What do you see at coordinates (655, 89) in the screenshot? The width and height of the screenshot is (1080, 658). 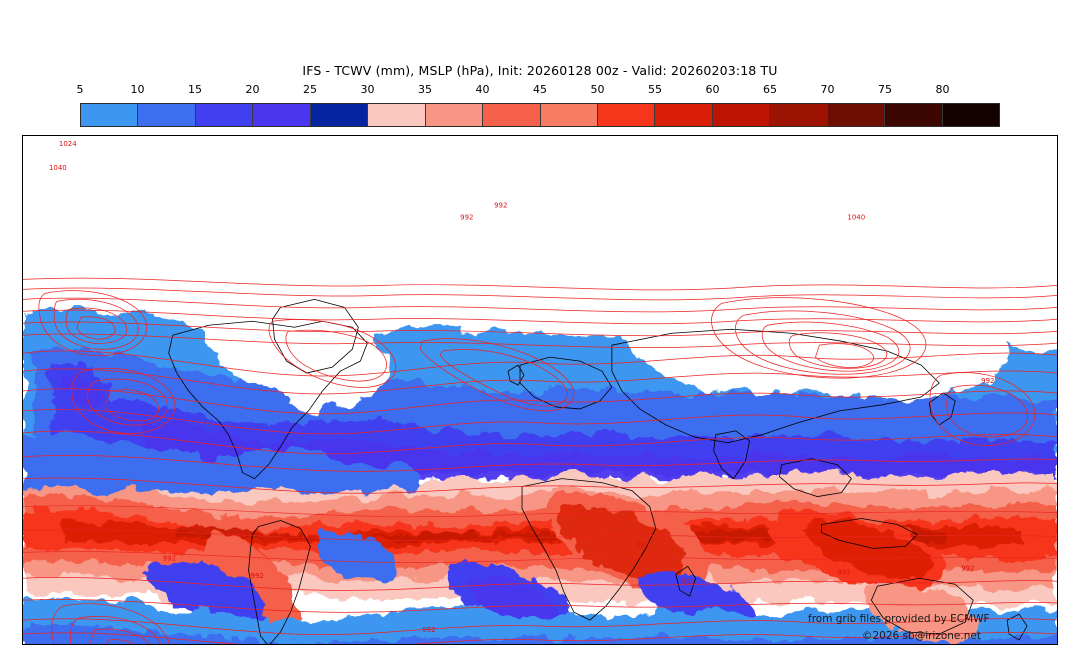 I see `colorbar-tick-55: 55` at bounding box center [655, 89].